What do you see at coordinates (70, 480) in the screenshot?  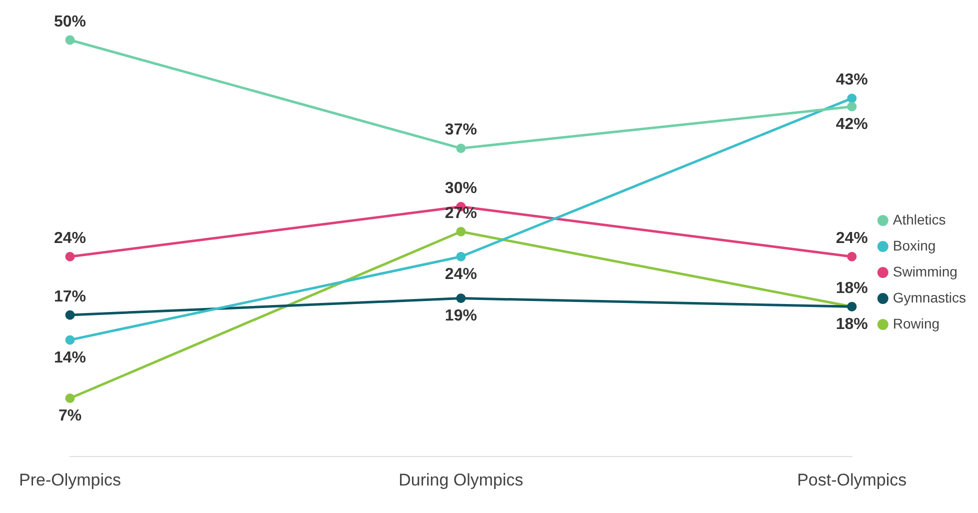 I see `x-tick-label: Pre-Olympics` at bounding box center [70, 480].